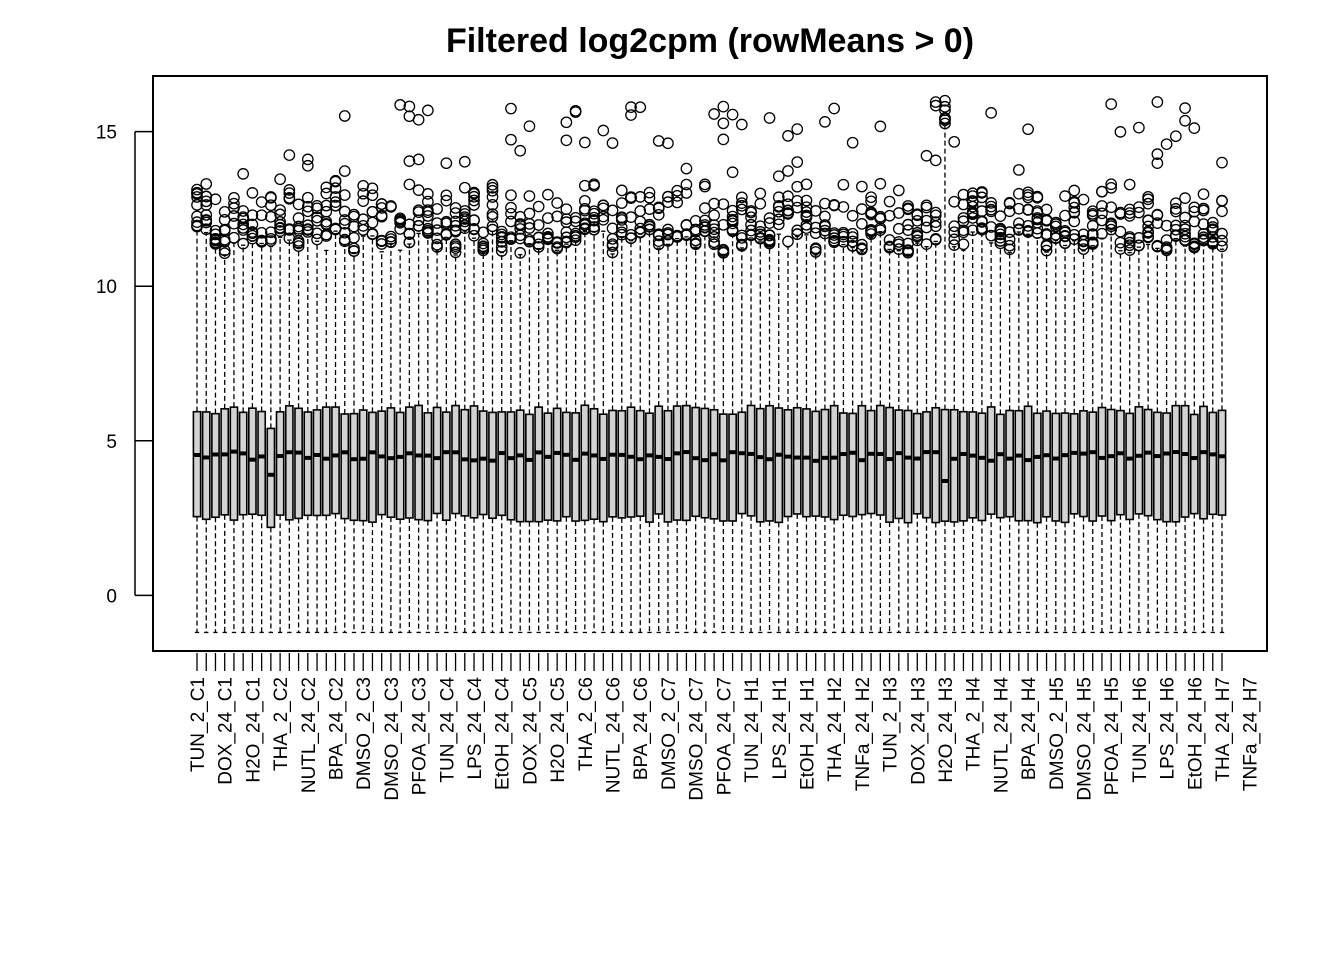 The height and width of the screenshot is (960, 1344). What do you see at coordinates (807, 733) in the screenshot?
I see `x-tick-label: EtOH_24_H1` at bounding box center [807, 733].